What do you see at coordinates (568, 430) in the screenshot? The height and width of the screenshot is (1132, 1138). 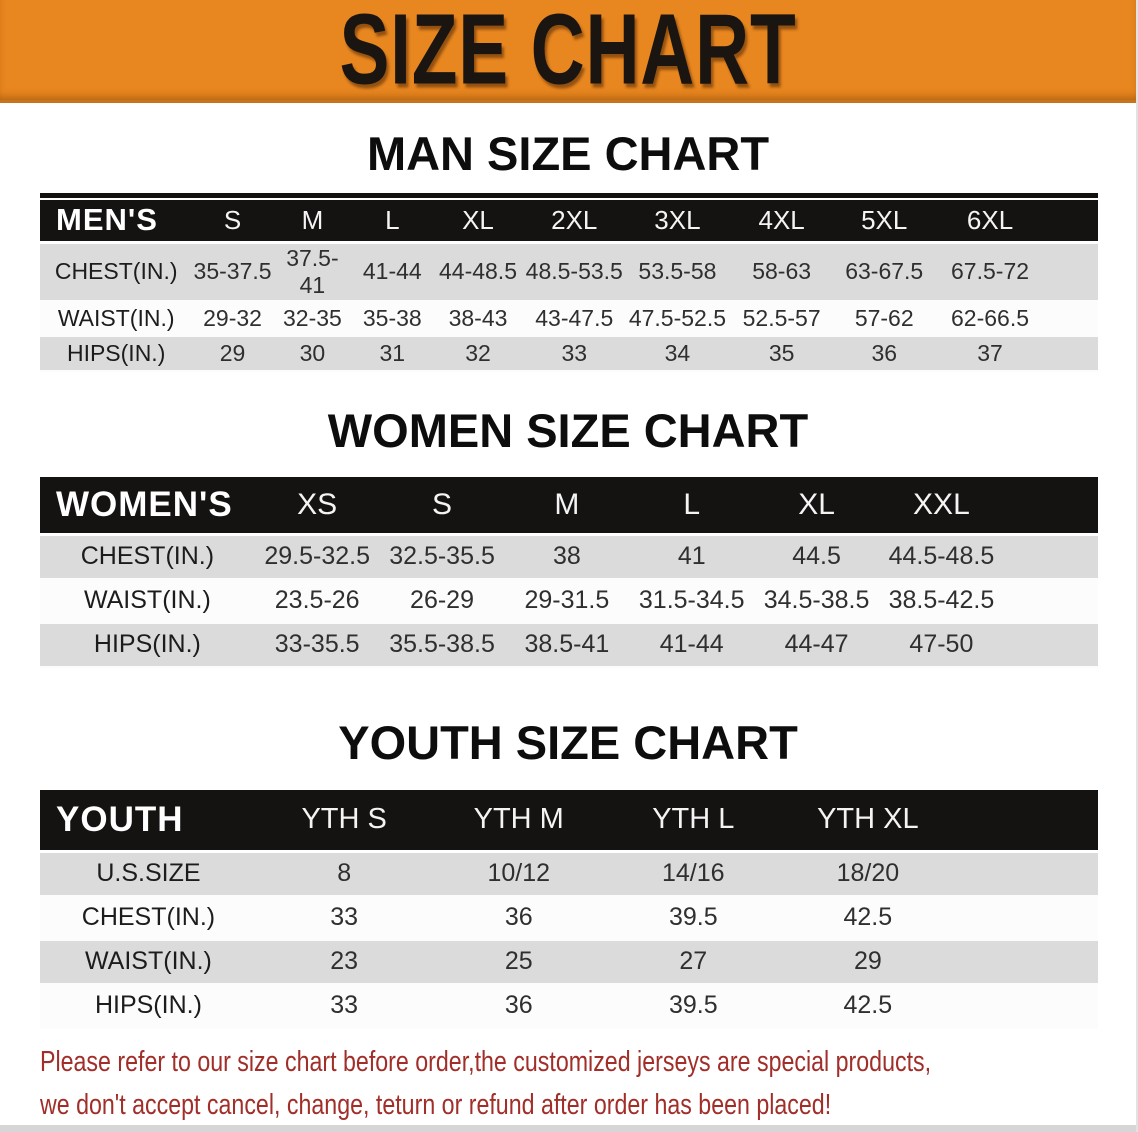 I see `women-section-heading: WOMEN SIZE CHART` at bounding box center [568, 430].